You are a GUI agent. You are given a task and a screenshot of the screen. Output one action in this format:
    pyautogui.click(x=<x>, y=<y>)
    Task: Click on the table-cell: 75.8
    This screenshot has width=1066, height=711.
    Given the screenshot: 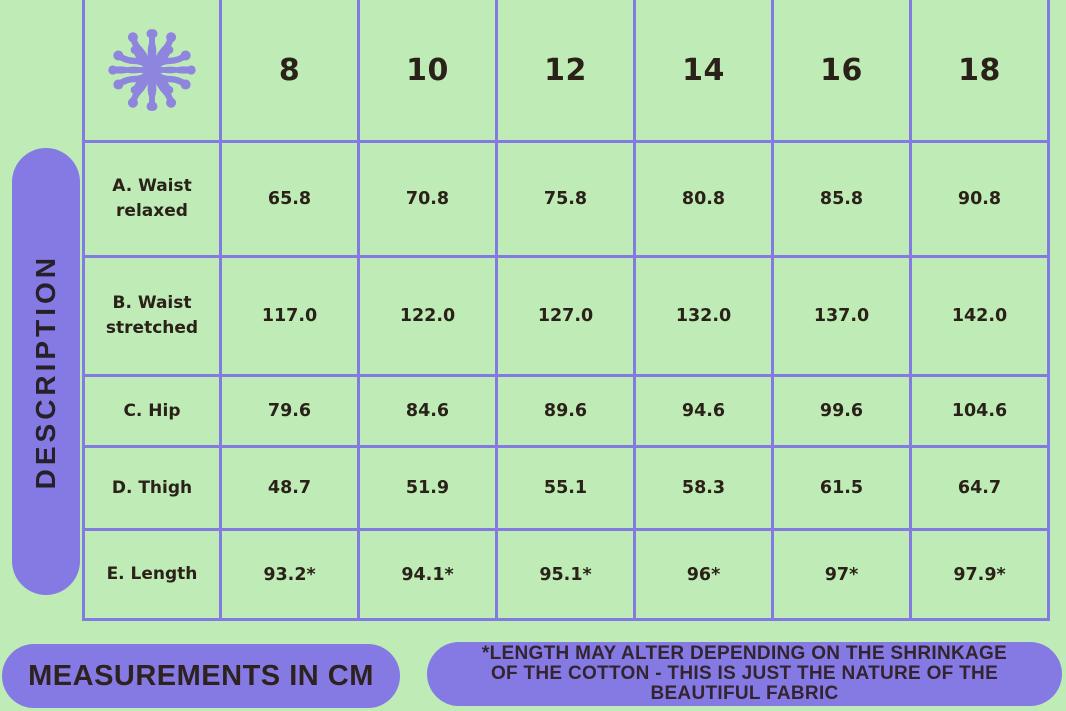 What is the action you would take?
    pyautogui.click(x=565, y=199)
    